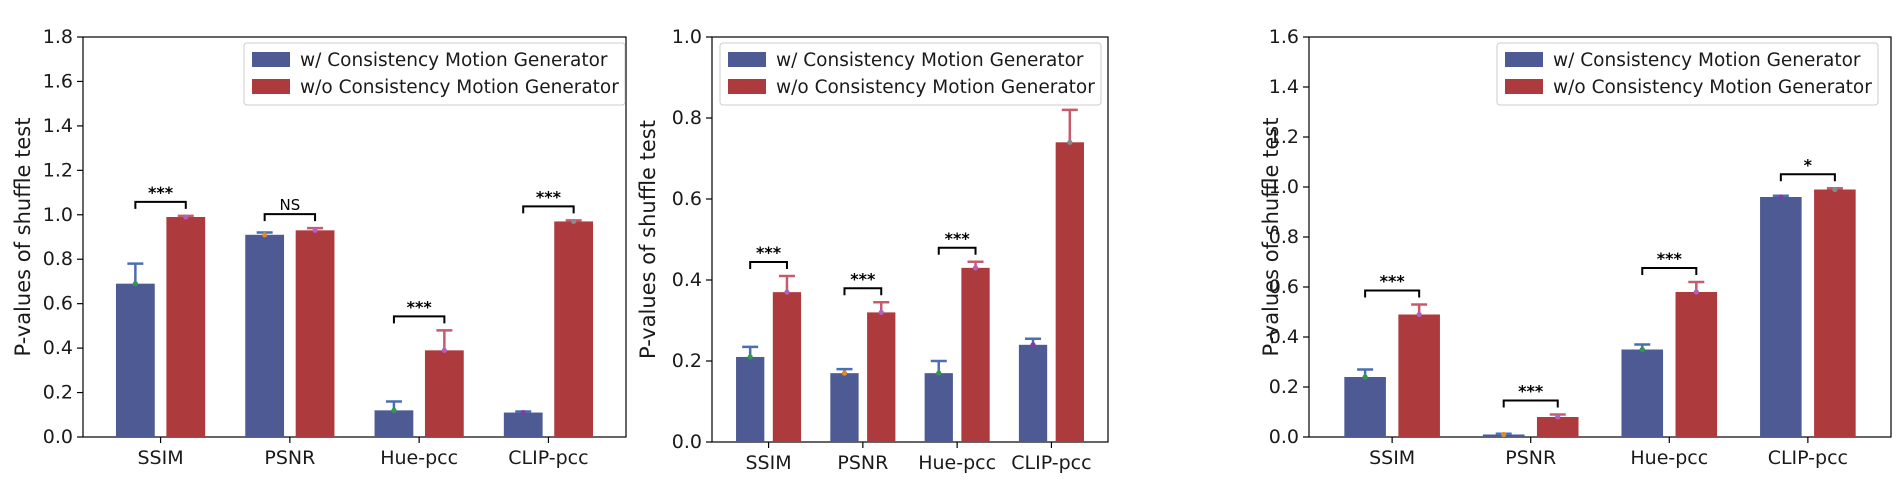 Image resolution: width=1902 pixels, height=483 pixels. What do you see at coordinates (1284, 237) in the screenshot?
I see `y-tick-label: 0.8` at bounding box center [1284, 237].